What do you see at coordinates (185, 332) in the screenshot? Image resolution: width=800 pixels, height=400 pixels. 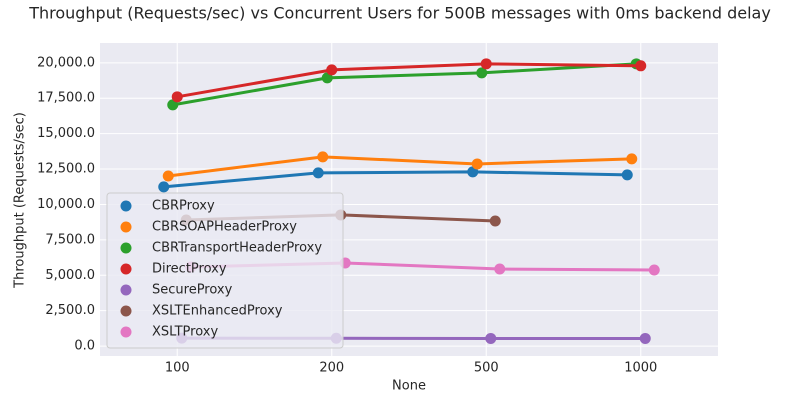 I see `legend-label: XSLTProxy` at bounding box center [185, 332].